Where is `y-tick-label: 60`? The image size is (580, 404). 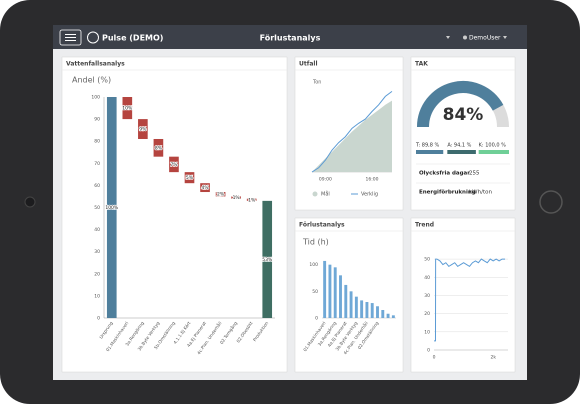
y-tick-label: 60 is located at coordinates (97, 186).